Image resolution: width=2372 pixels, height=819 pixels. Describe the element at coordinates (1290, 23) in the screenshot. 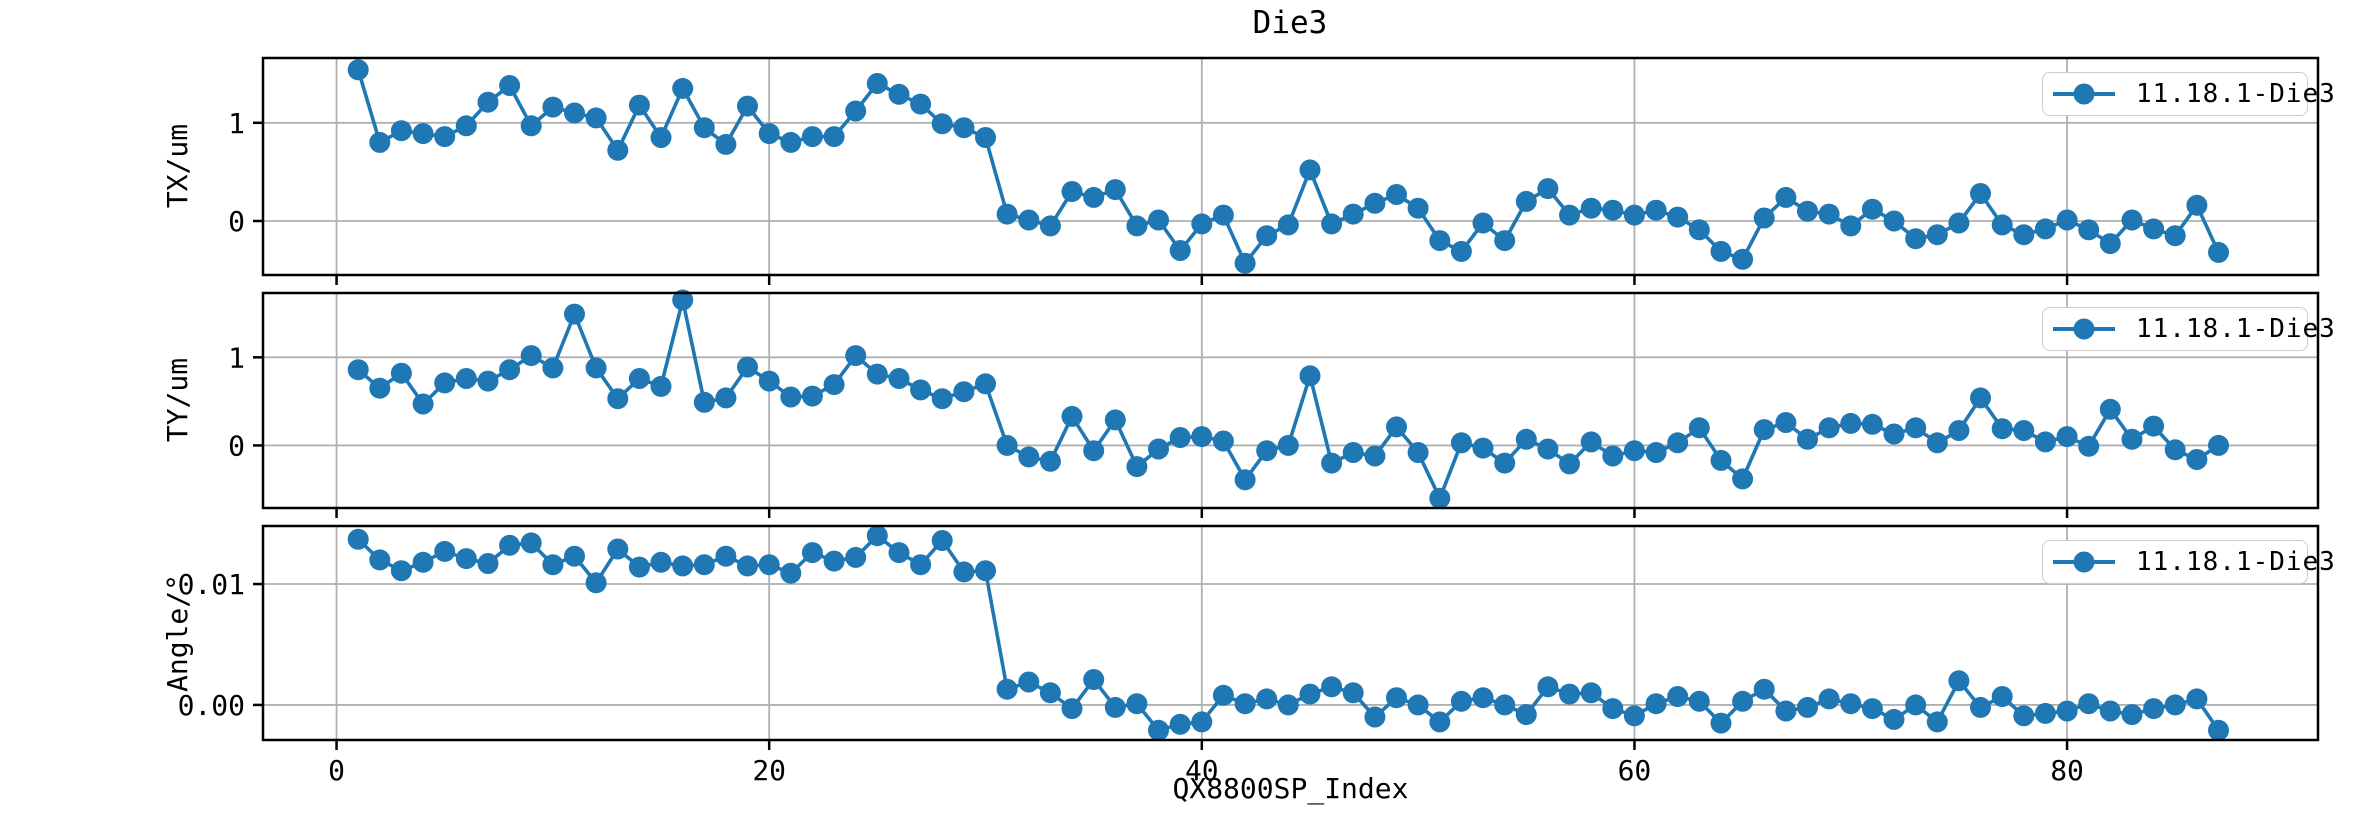

I see `chart-title-text: Die3` at that location.